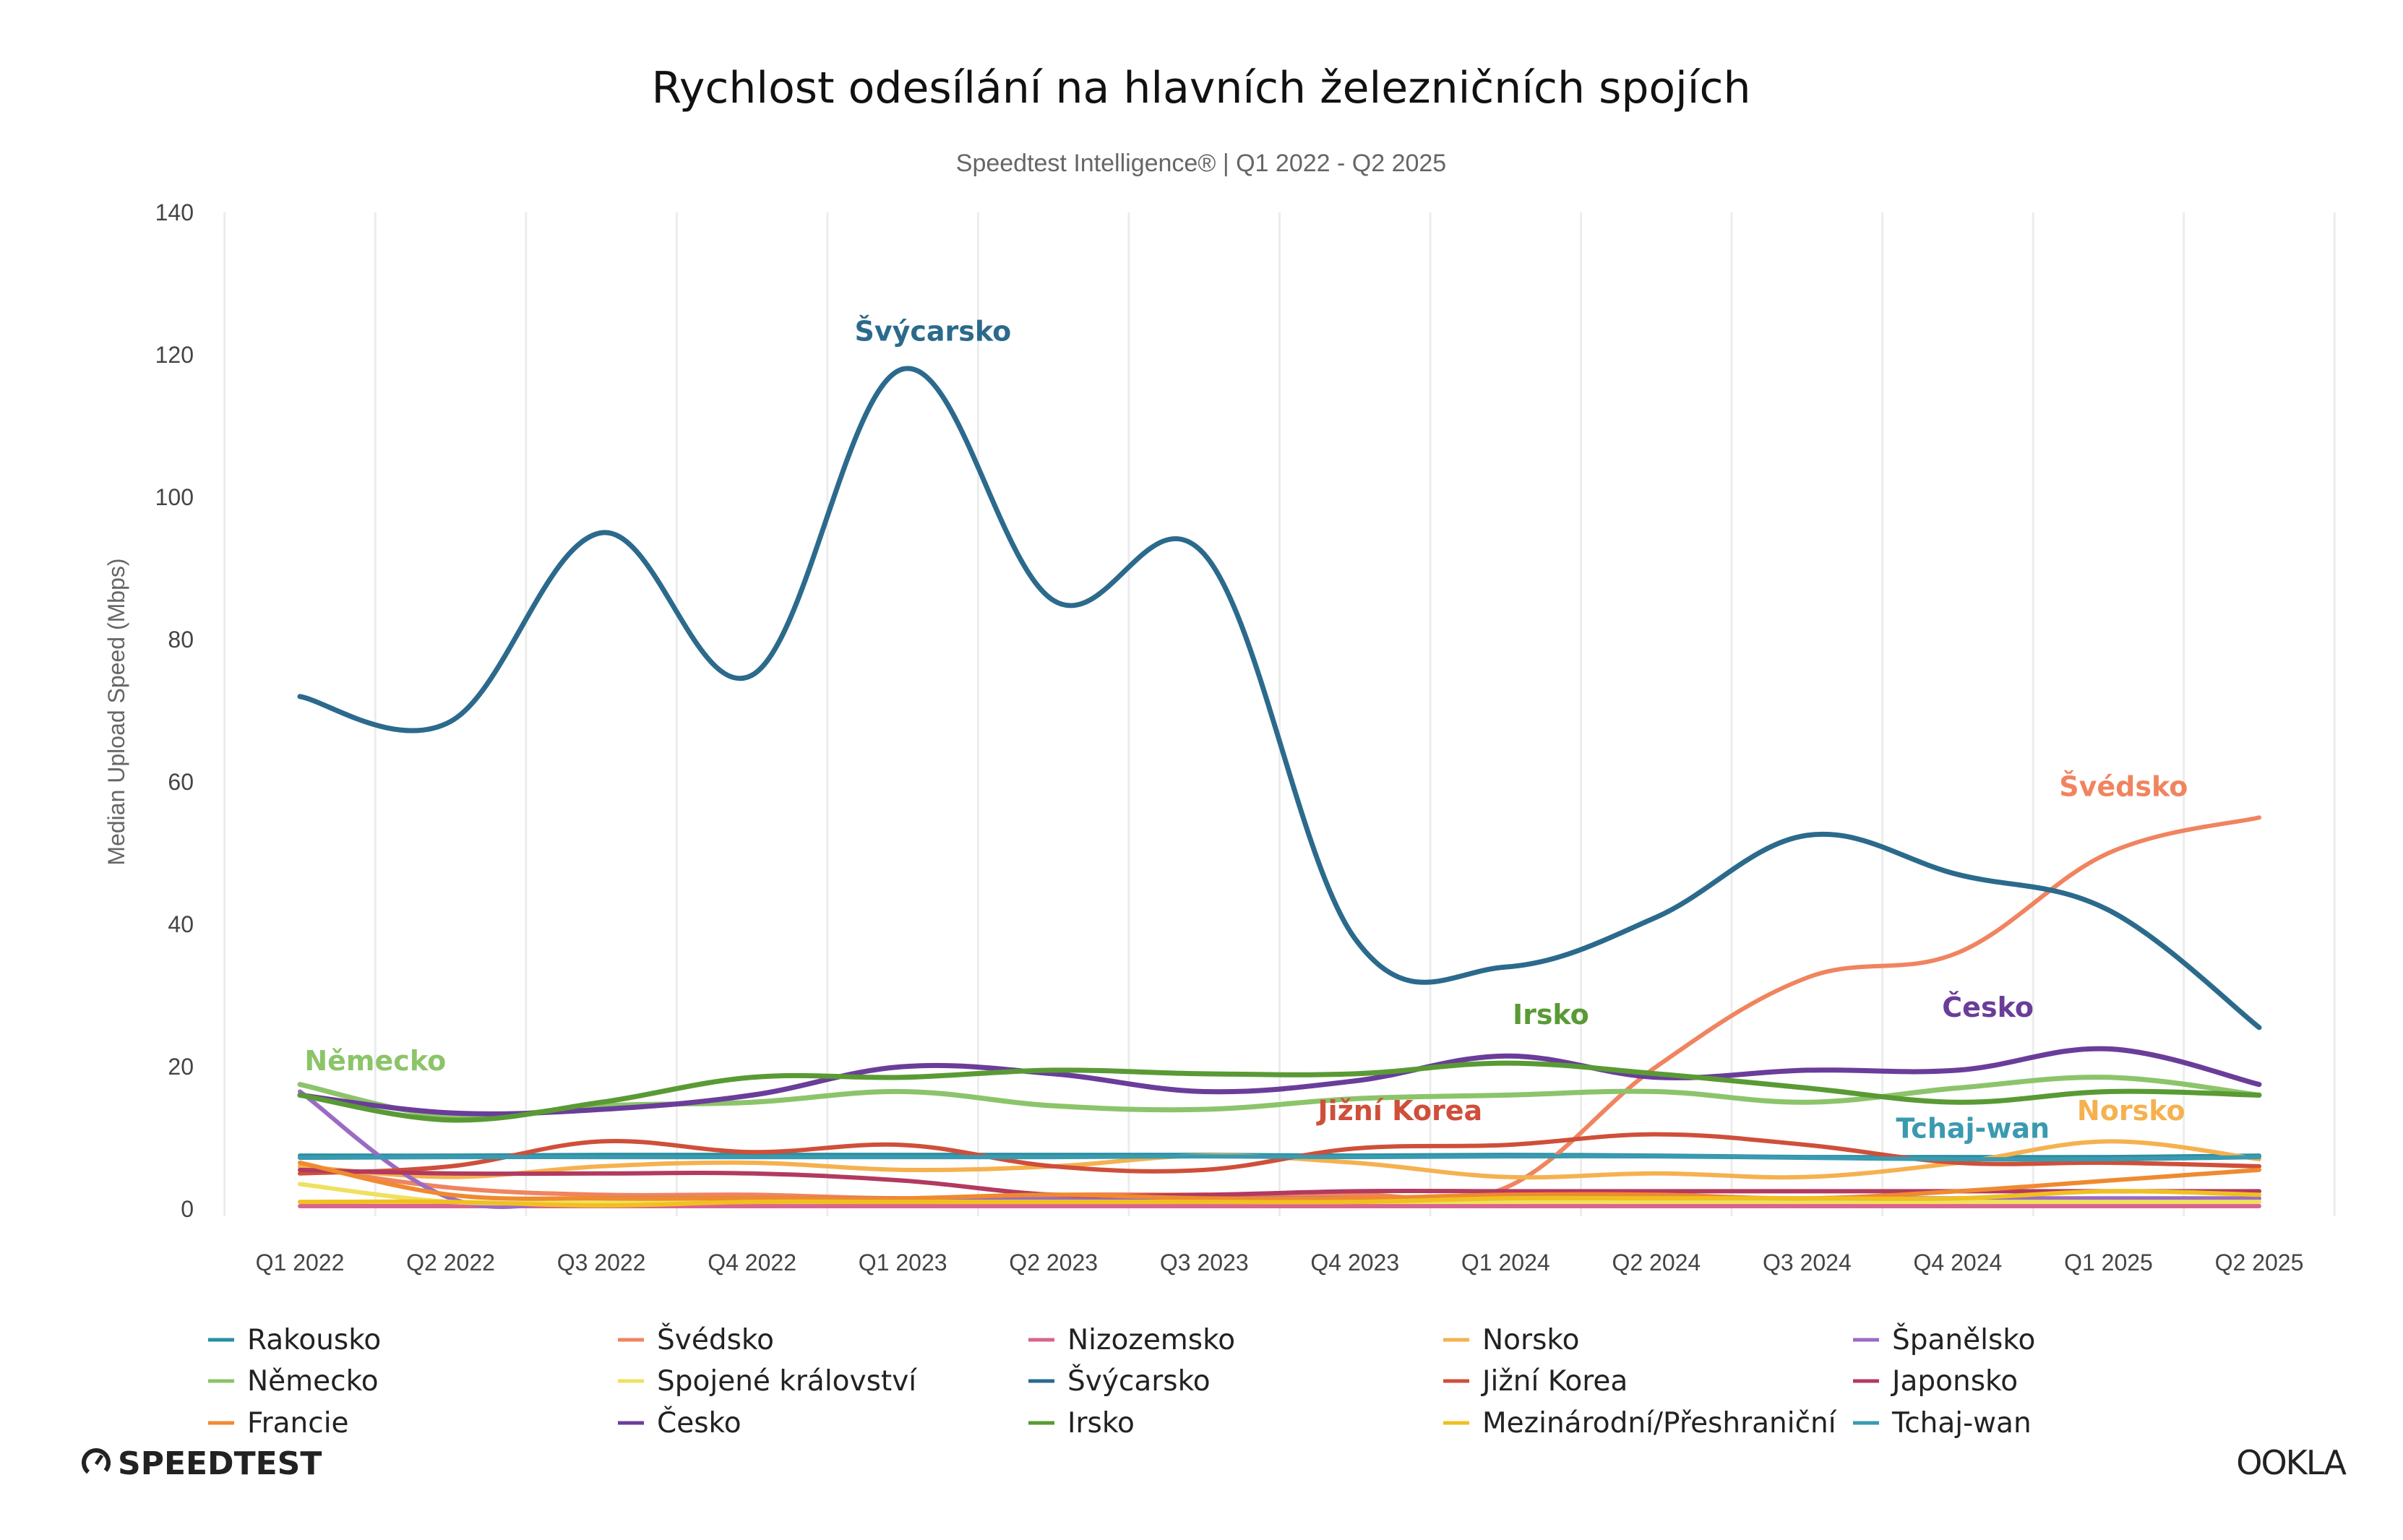  What do you see at coordinates (1053, 1262) in the screenshot?
I see `x-tick-label: Q2 2023` at bounding box center [1053, 1262].